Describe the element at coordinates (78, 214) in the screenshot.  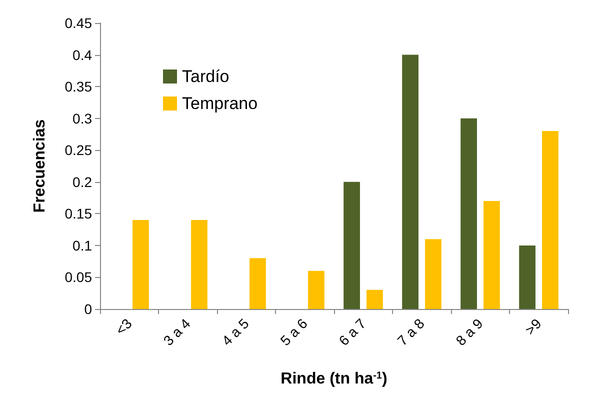
I see `y-tick-label: 0.15` at that location.